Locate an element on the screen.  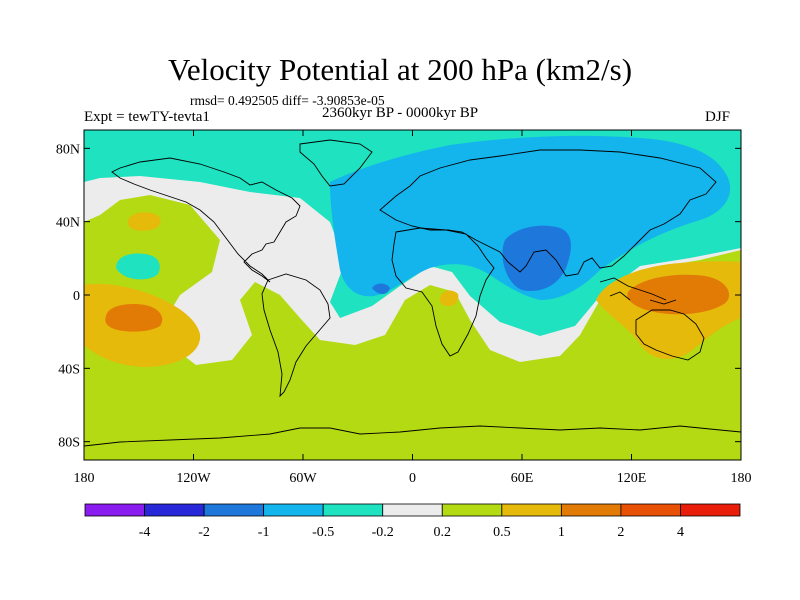
coast-africa is located at coordinates (443, 292).